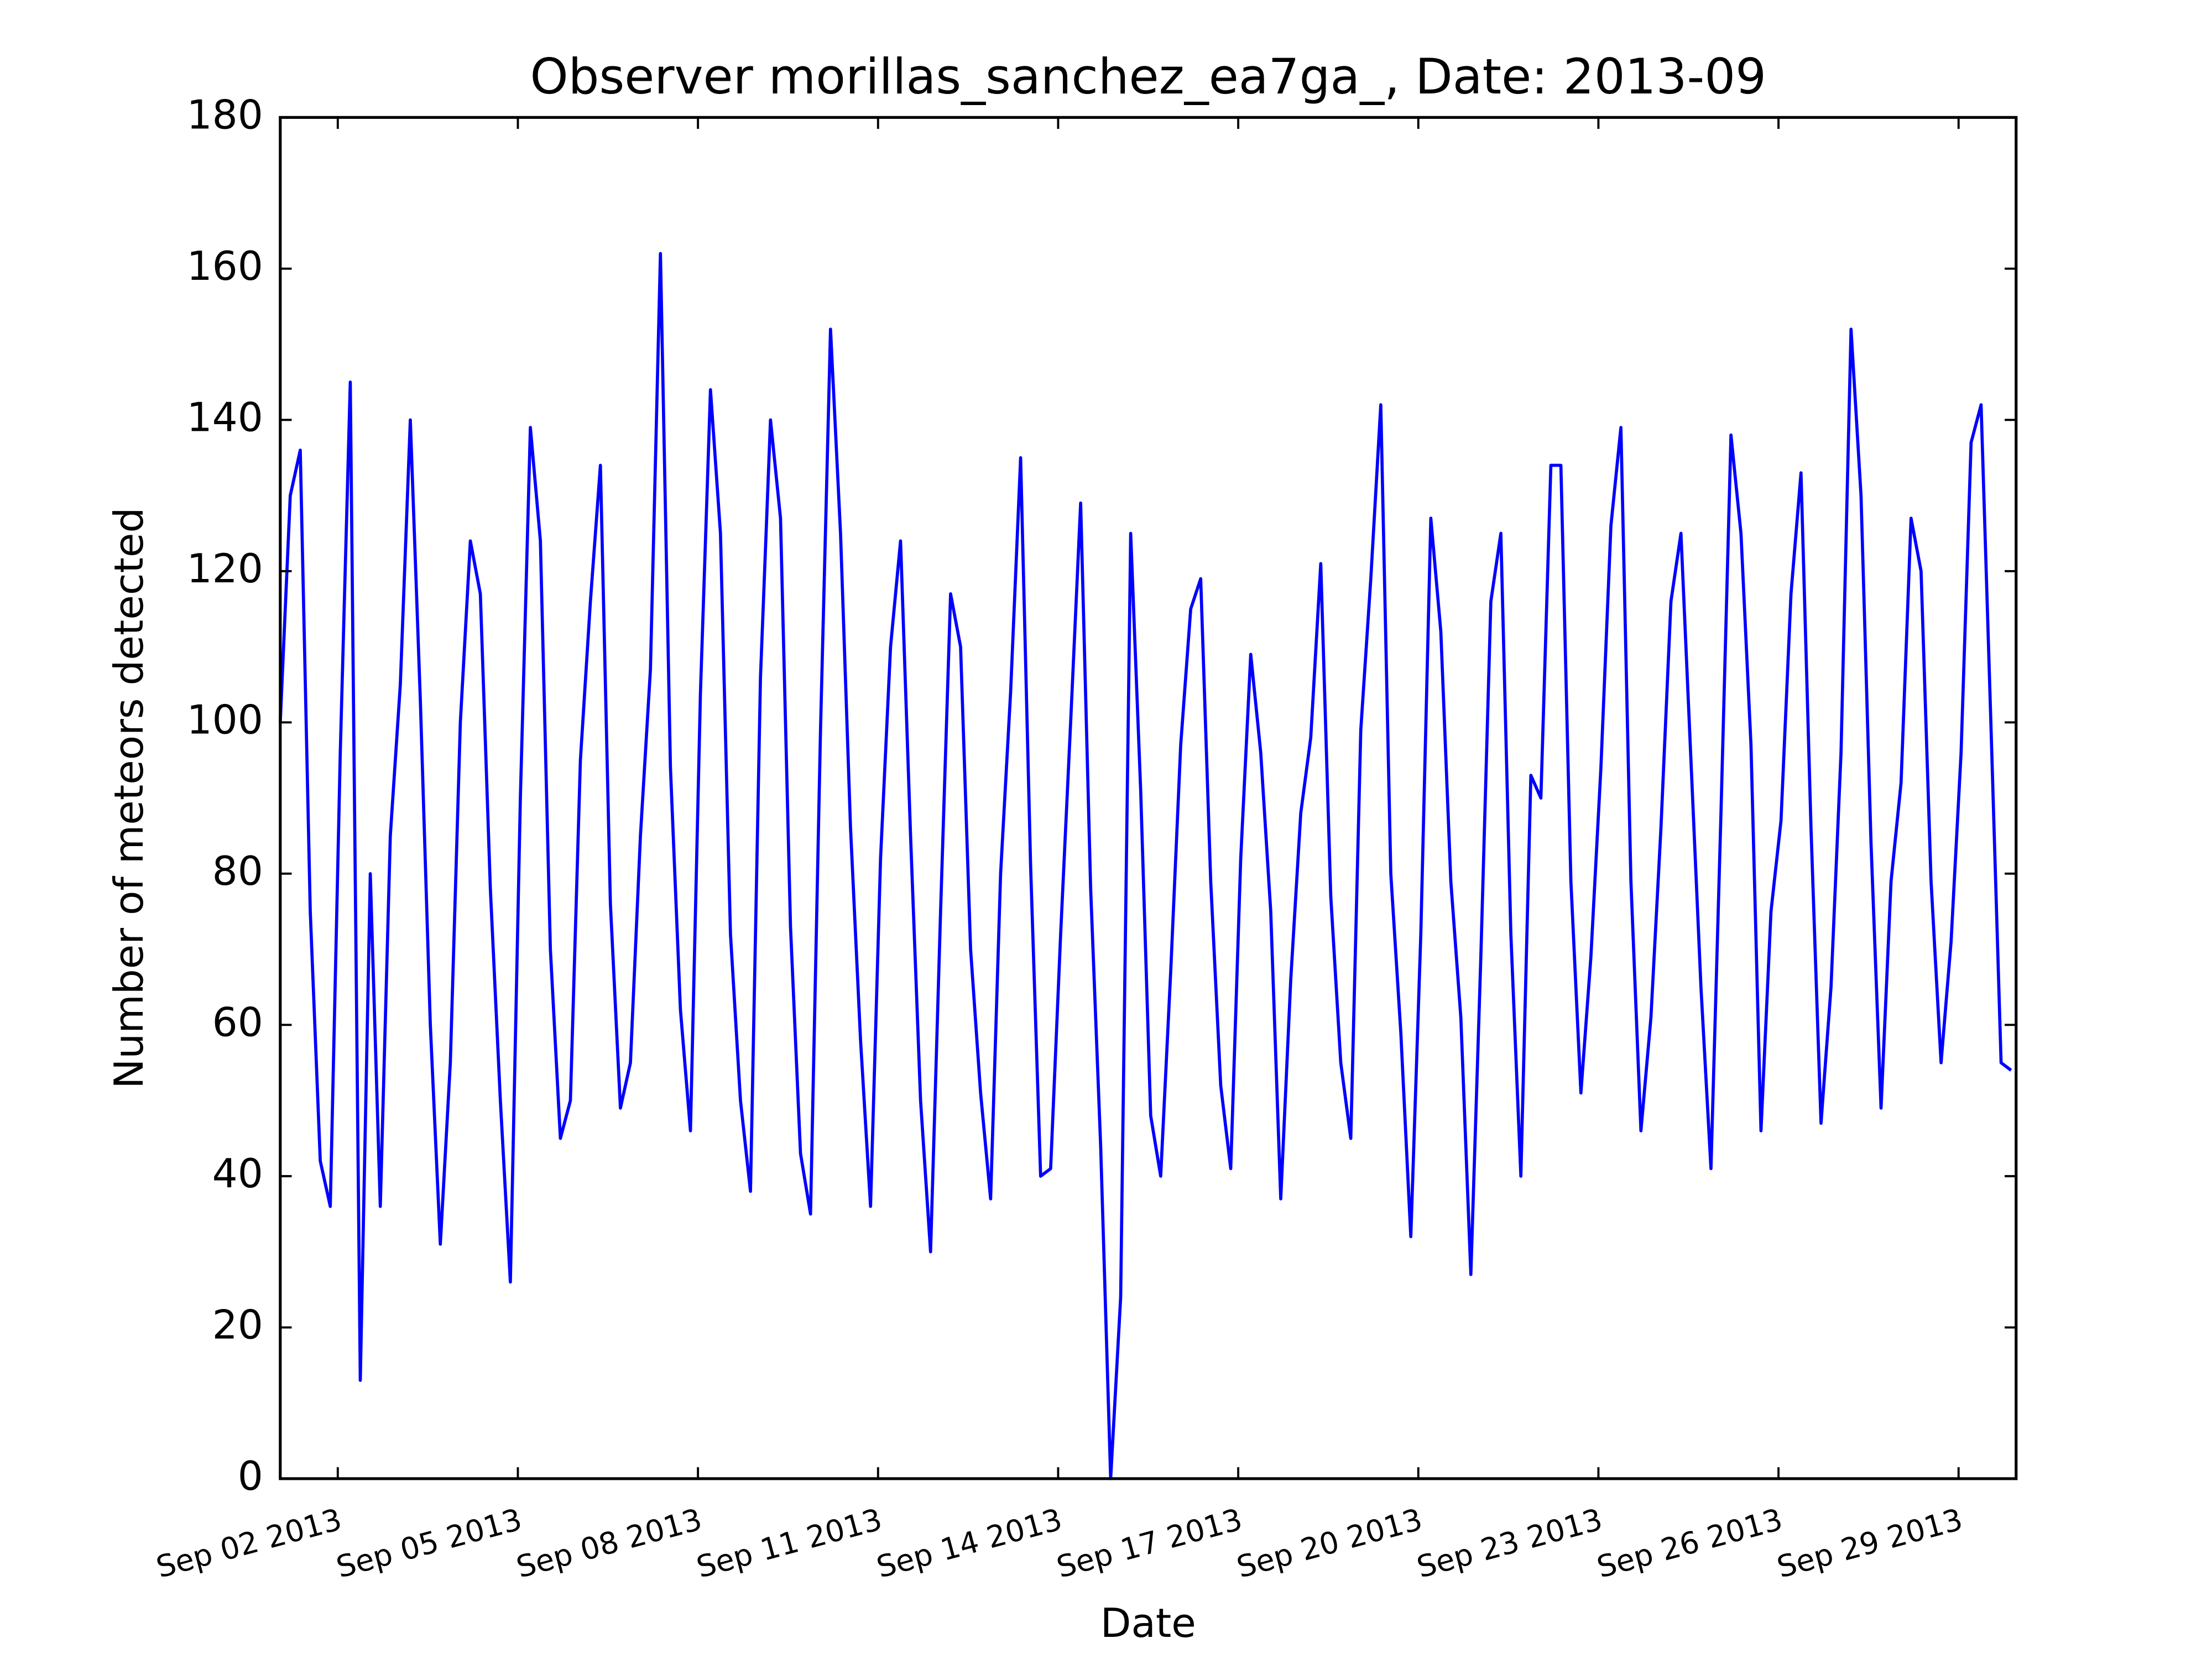 The width and height of the screenshot is (2212, 1659). Describe the element at coordinates (237, 1023) in the screenshot. I see `y-tick-label: 60` at that location.